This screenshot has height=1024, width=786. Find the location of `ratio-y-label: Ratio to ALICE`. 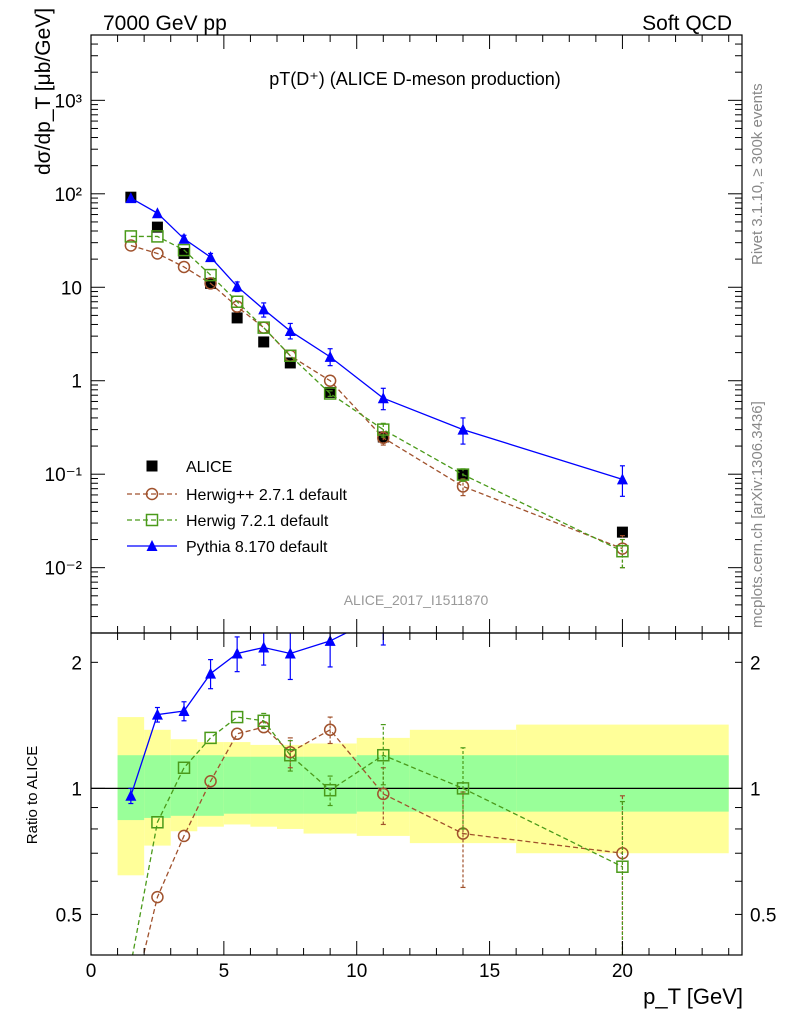

ratio-y-label: Ratio to ALICE is located at coordinates (32, 795).